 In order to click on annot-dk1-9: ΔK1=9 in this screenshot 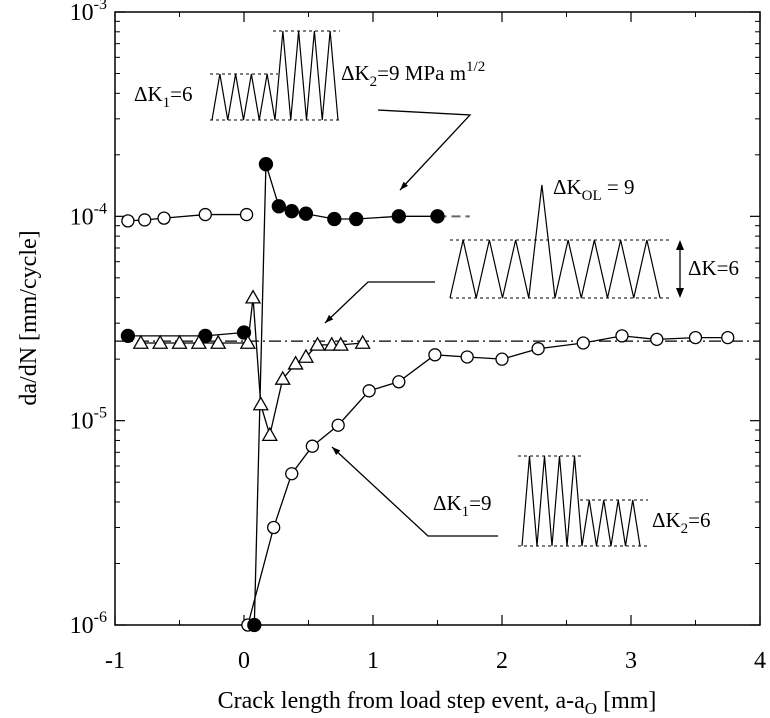, I will do `click(462, 505)`.